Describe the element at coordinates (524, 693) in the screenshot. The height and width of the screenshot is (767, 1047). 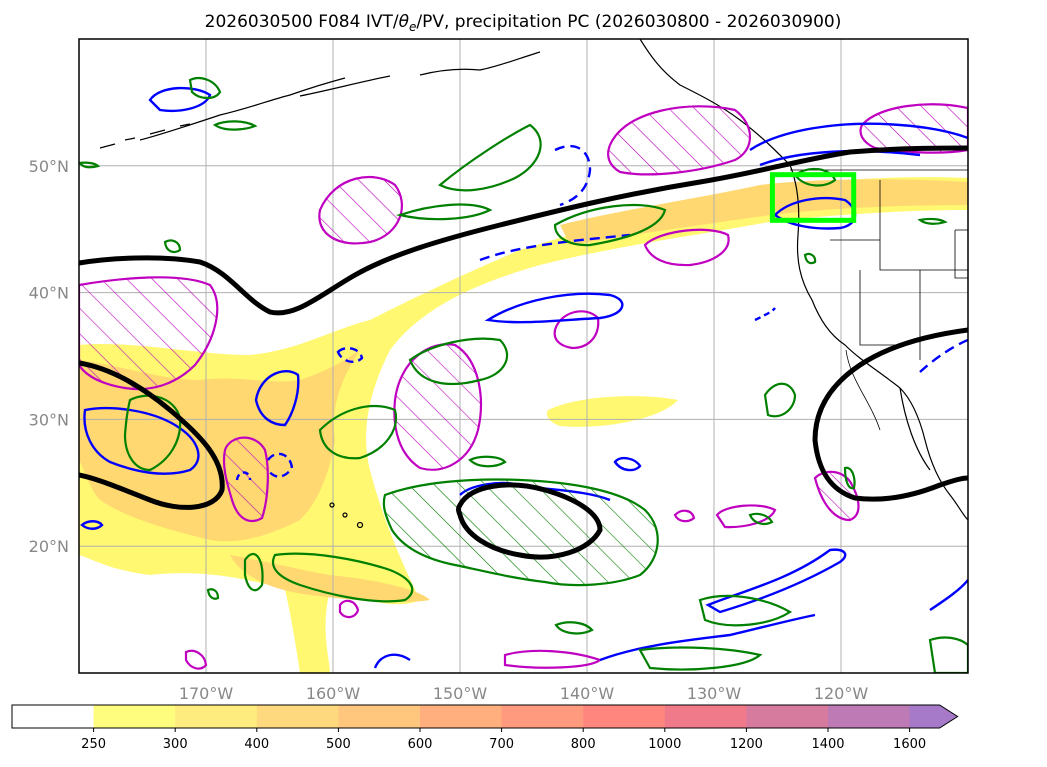
I see `longitude-labels: 170°W 160°W 150°W 140°W 130°W 120°W` at that location.